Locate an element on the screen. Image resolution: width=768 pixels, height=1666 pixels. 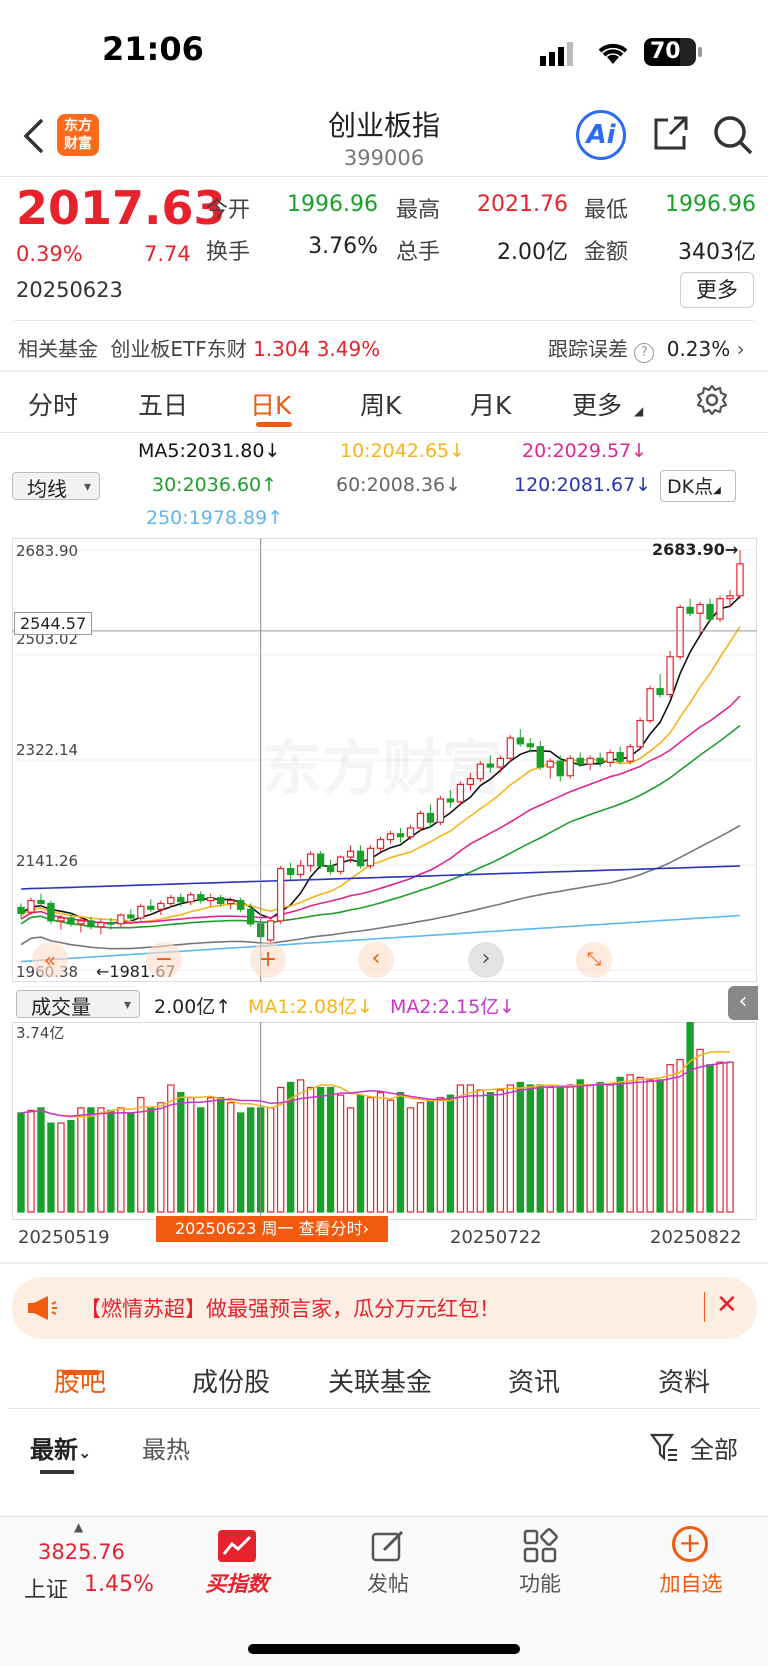
tab-related-funds: 关联基金 is located at coordinates (380, 1383).